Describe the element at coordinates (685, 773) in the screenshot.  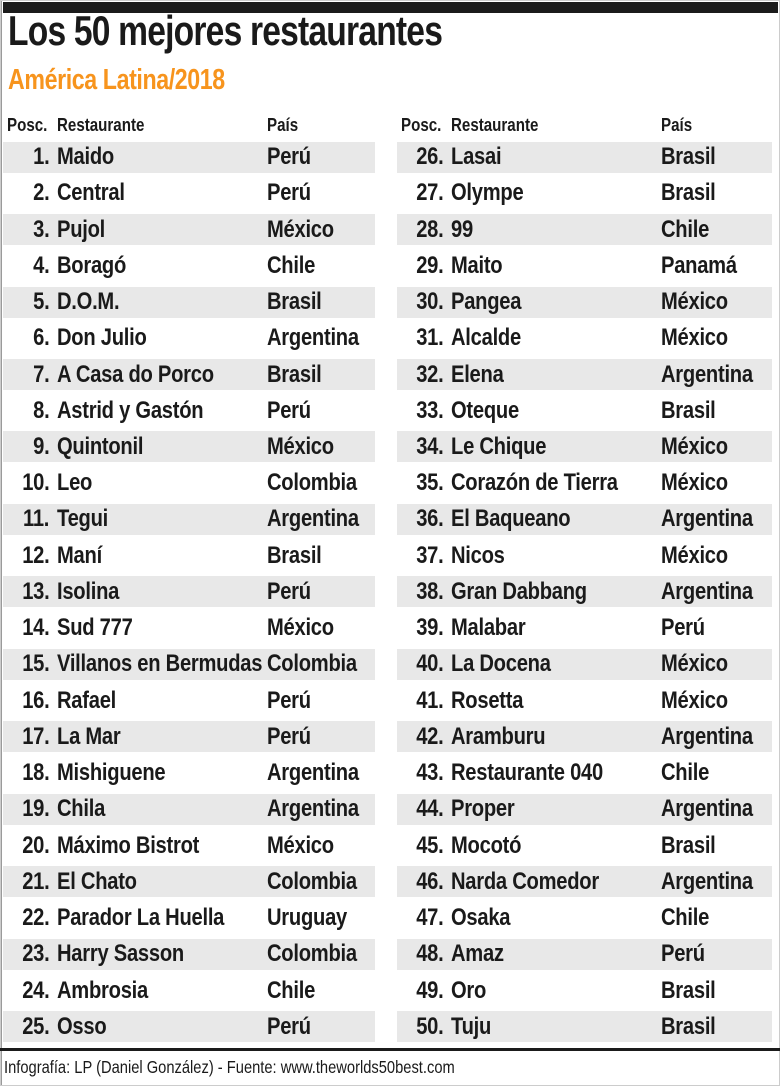
I see `country-name: Chile` at that location.